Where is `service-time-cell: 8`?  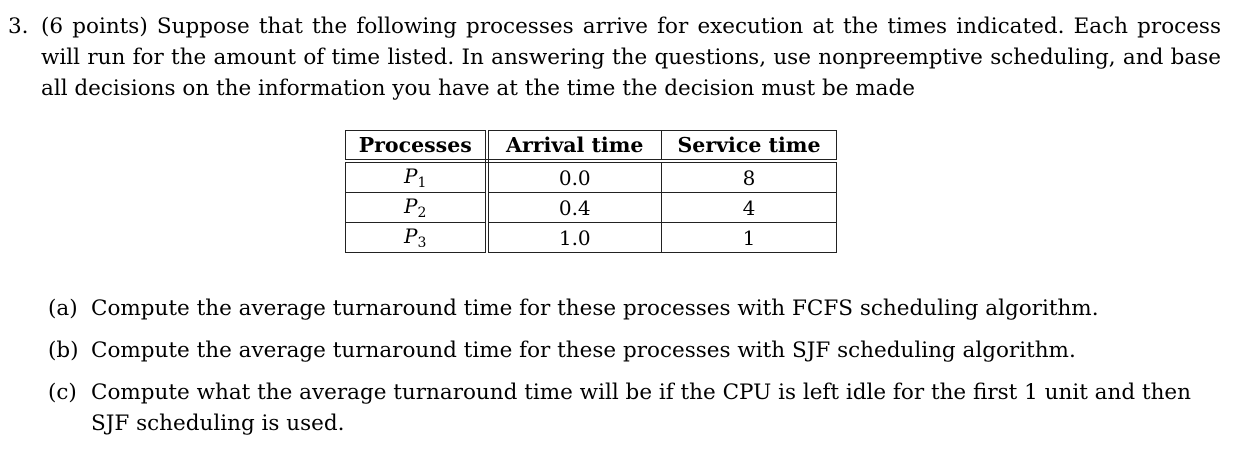
service-time-cell: 8 is located at coordinates (749, 176).